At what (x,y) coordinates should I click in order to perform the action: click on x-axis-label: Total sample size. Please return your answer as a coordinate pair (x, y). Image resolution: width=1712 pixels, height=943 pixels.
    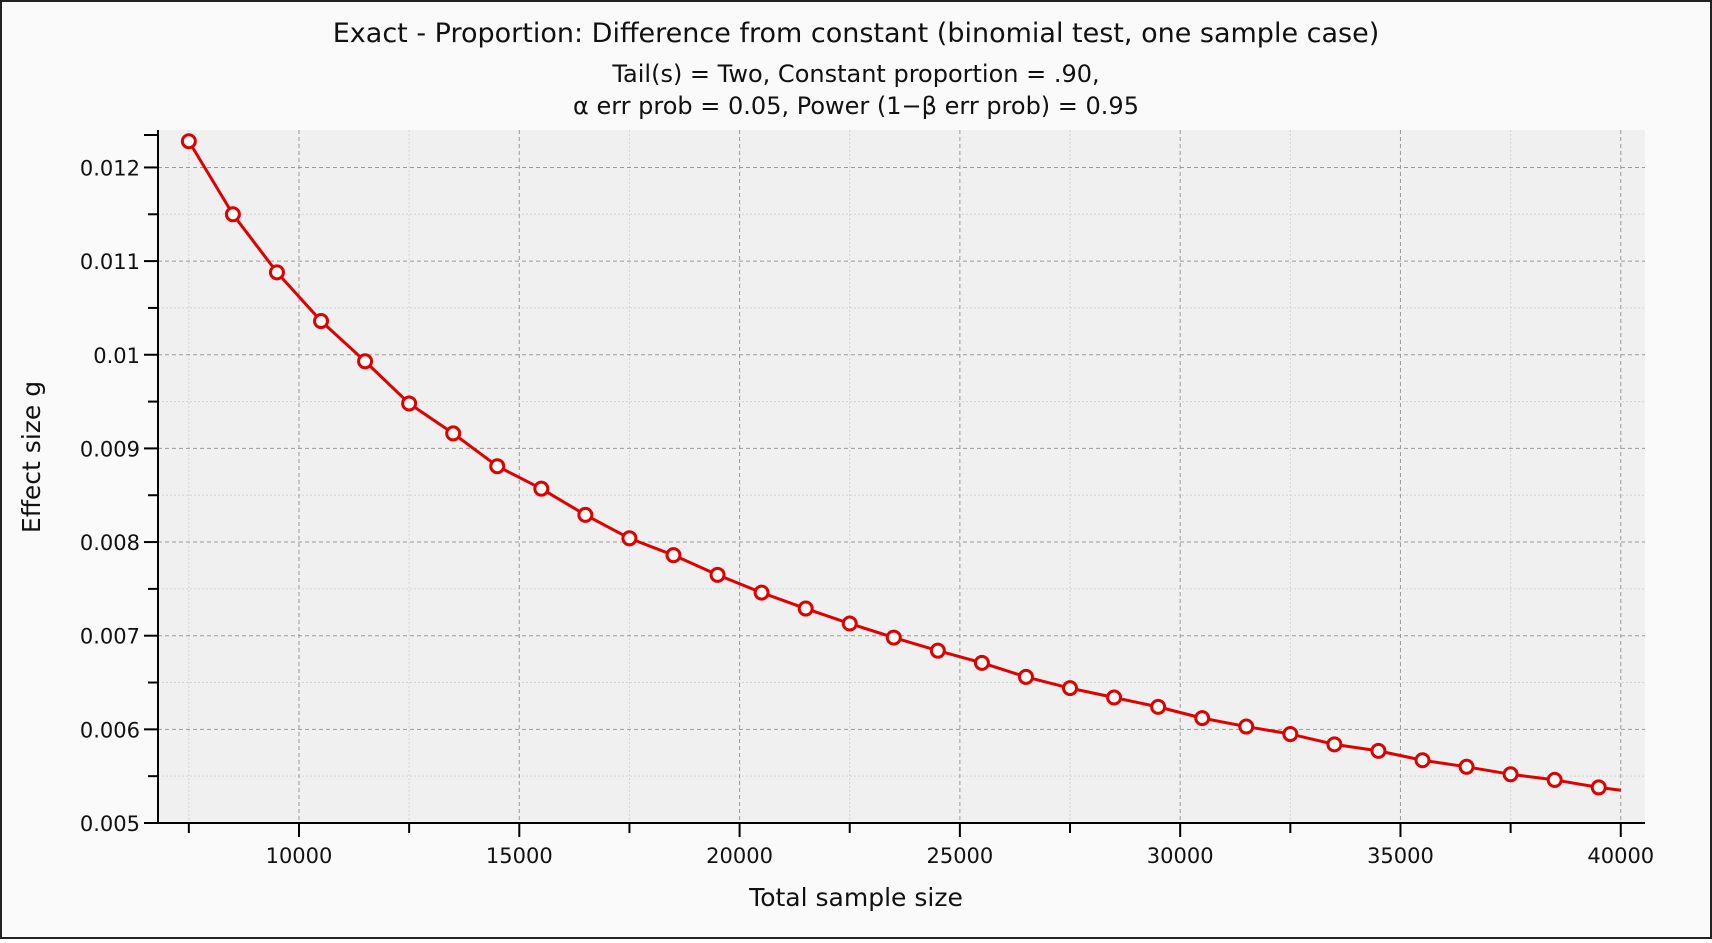
    Looking at the image, I should click on (855, 897).